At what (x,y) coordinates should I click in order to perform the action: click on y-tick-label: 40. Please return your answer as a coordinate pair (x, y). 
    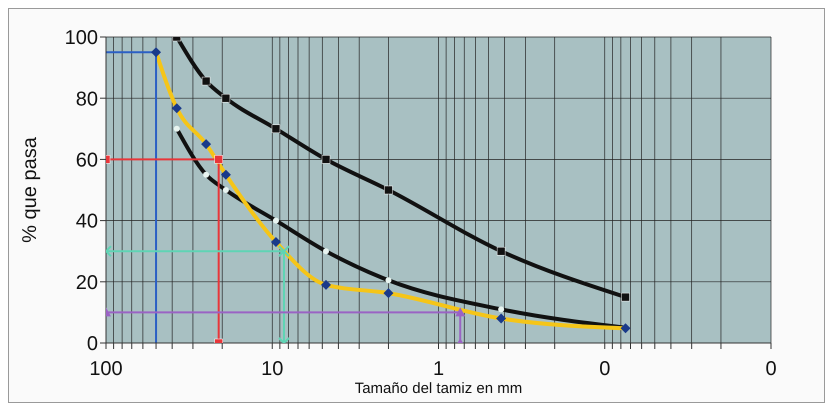
    Looking at the image, I should click on (87, 221).